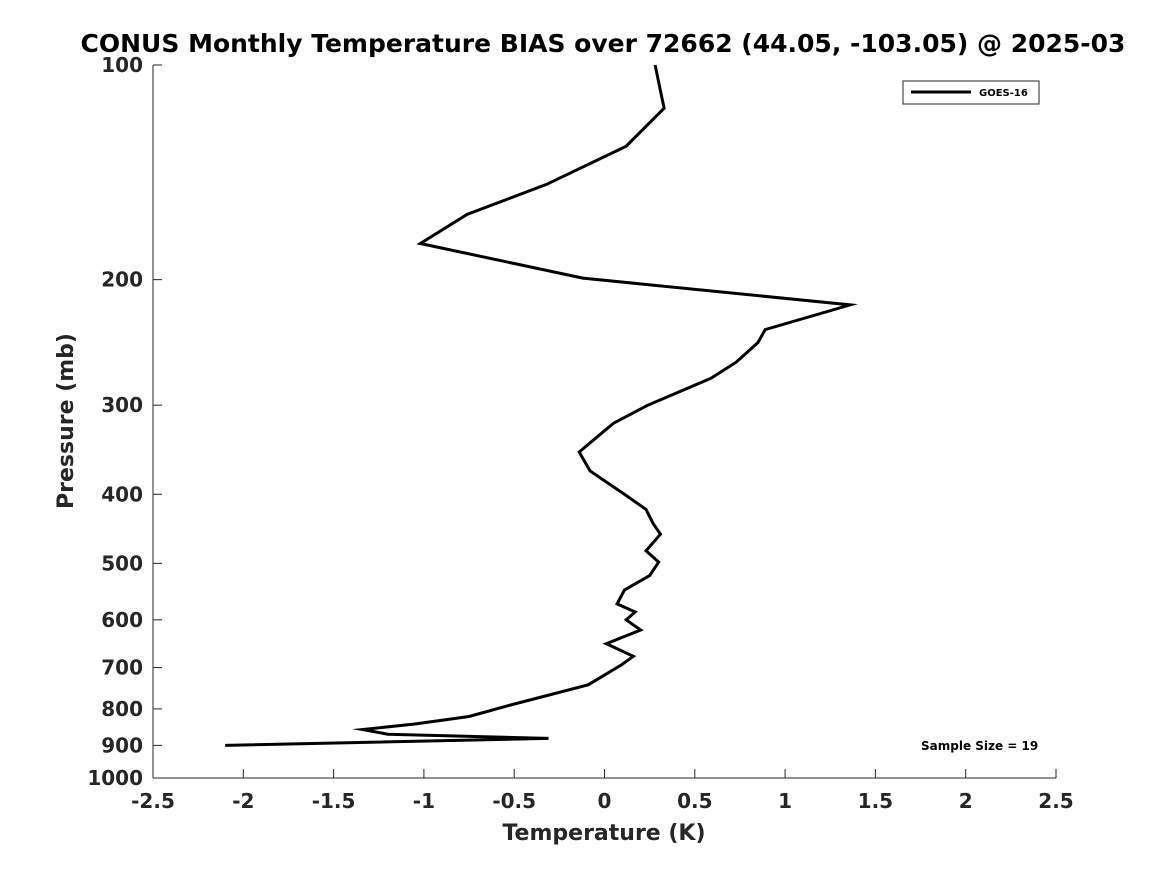  Describe the element at coordinates (971, 92) in the screenshot. I see `legend: GOES-16` at that location.